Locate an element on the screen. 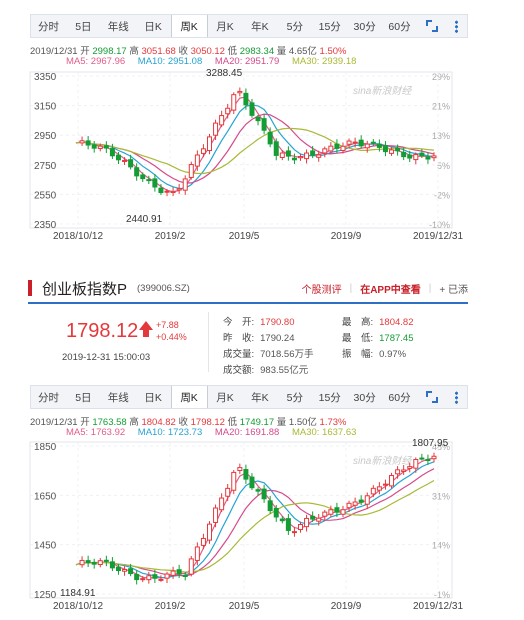 This screenshot has height=620, width=524. pct-tick-label: -1% is located at coordinates (442, 595).